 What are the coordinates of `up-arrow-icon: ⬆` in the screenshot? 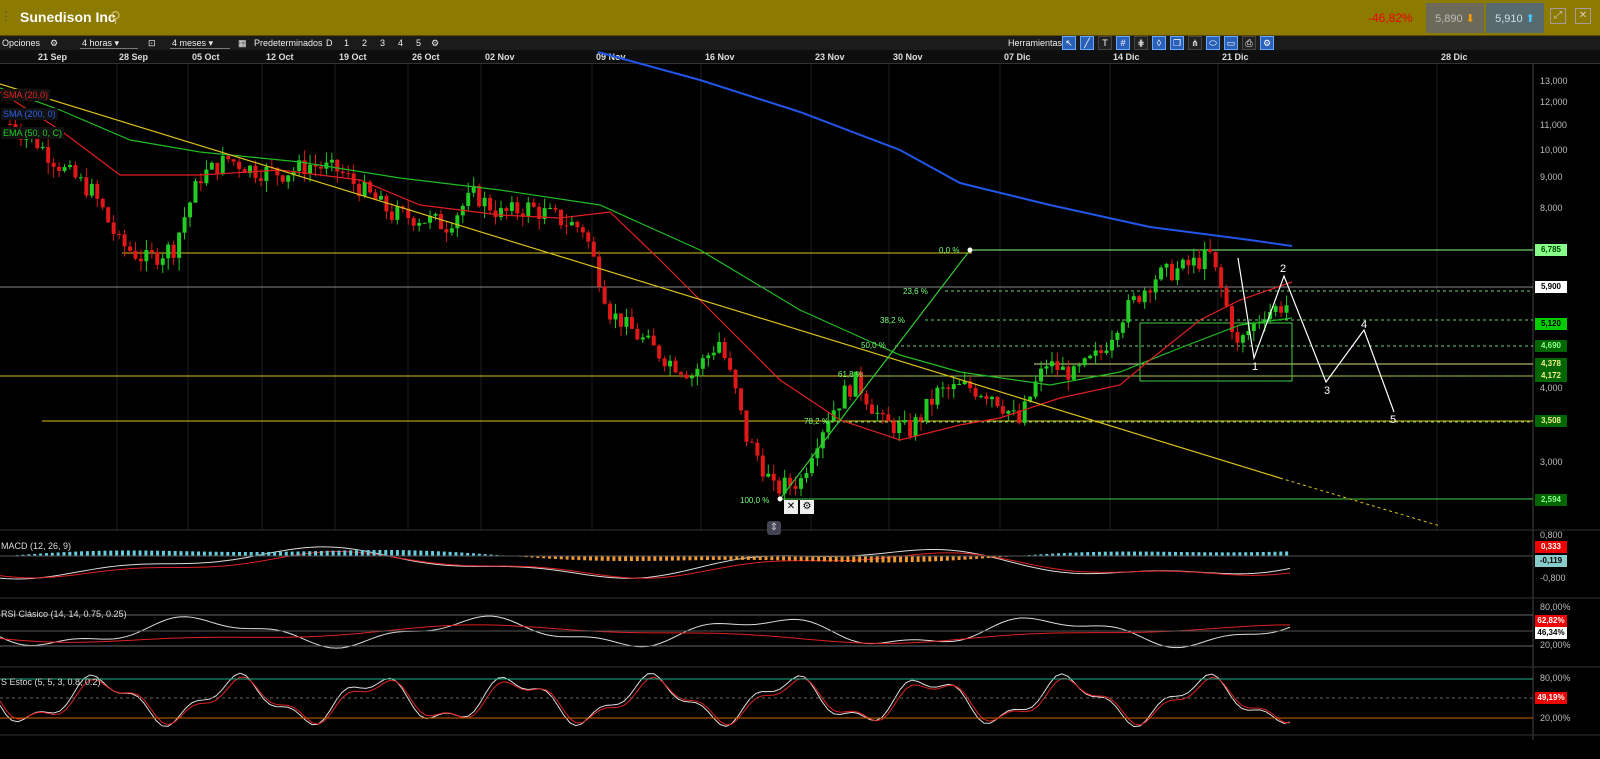 It's located at (1528, 19).